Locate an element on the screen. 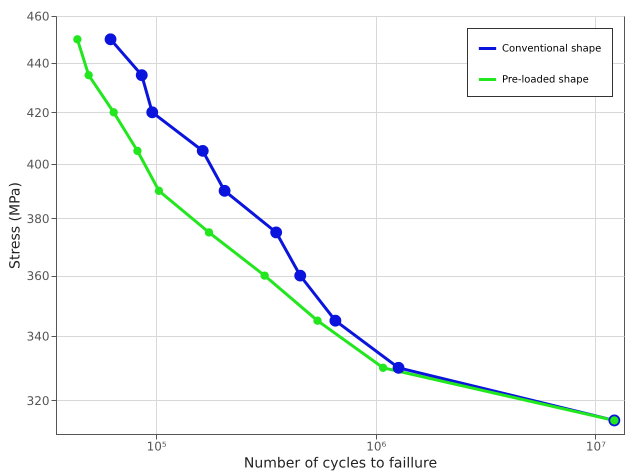 This screenshot has width=630, height=476. x-tick-label: 10⁷ is located at coordinates (596, 447).